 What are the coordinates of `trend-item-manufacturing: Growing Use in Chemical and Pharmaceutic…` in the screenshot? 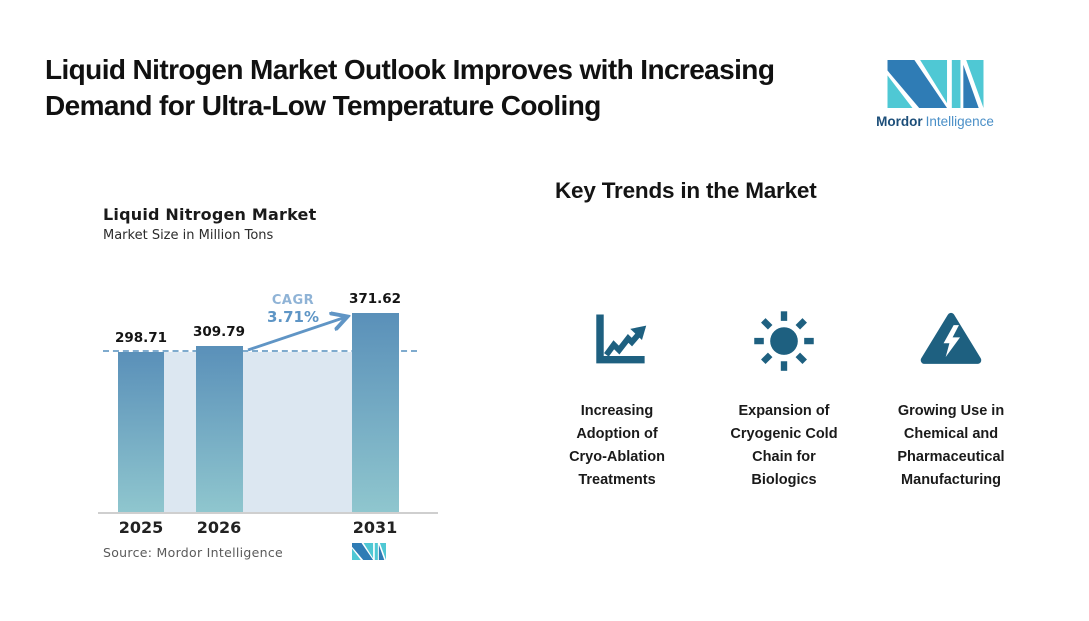 It's located at (951, 399).